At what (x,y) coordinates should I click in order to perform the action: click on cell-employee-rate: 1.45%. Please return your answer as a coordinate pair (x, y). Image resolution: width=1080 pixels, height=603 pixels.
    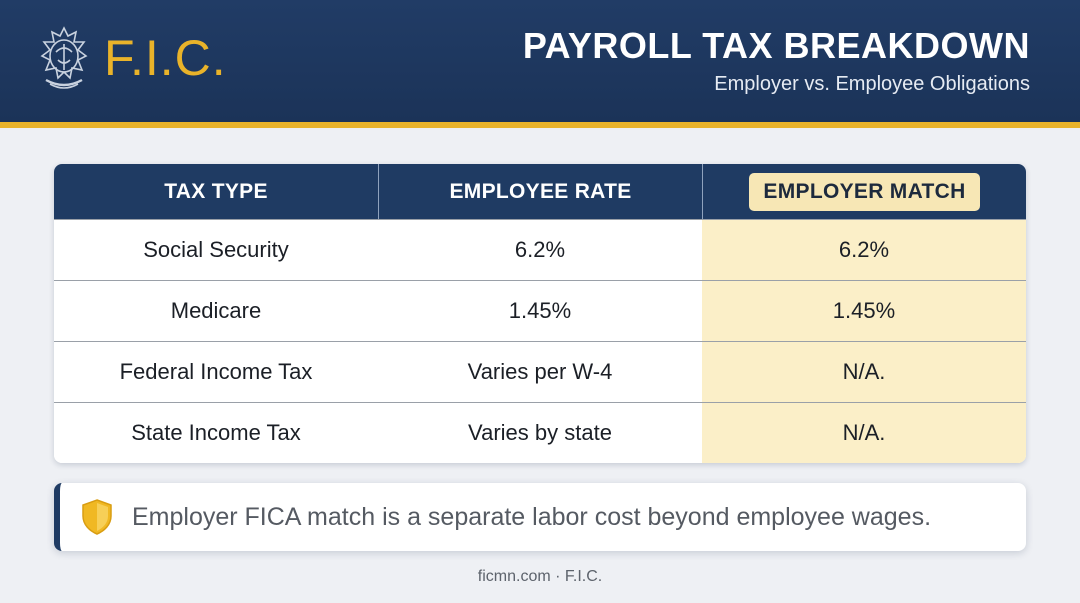
    Looking at the image, I should click on (540, 311).